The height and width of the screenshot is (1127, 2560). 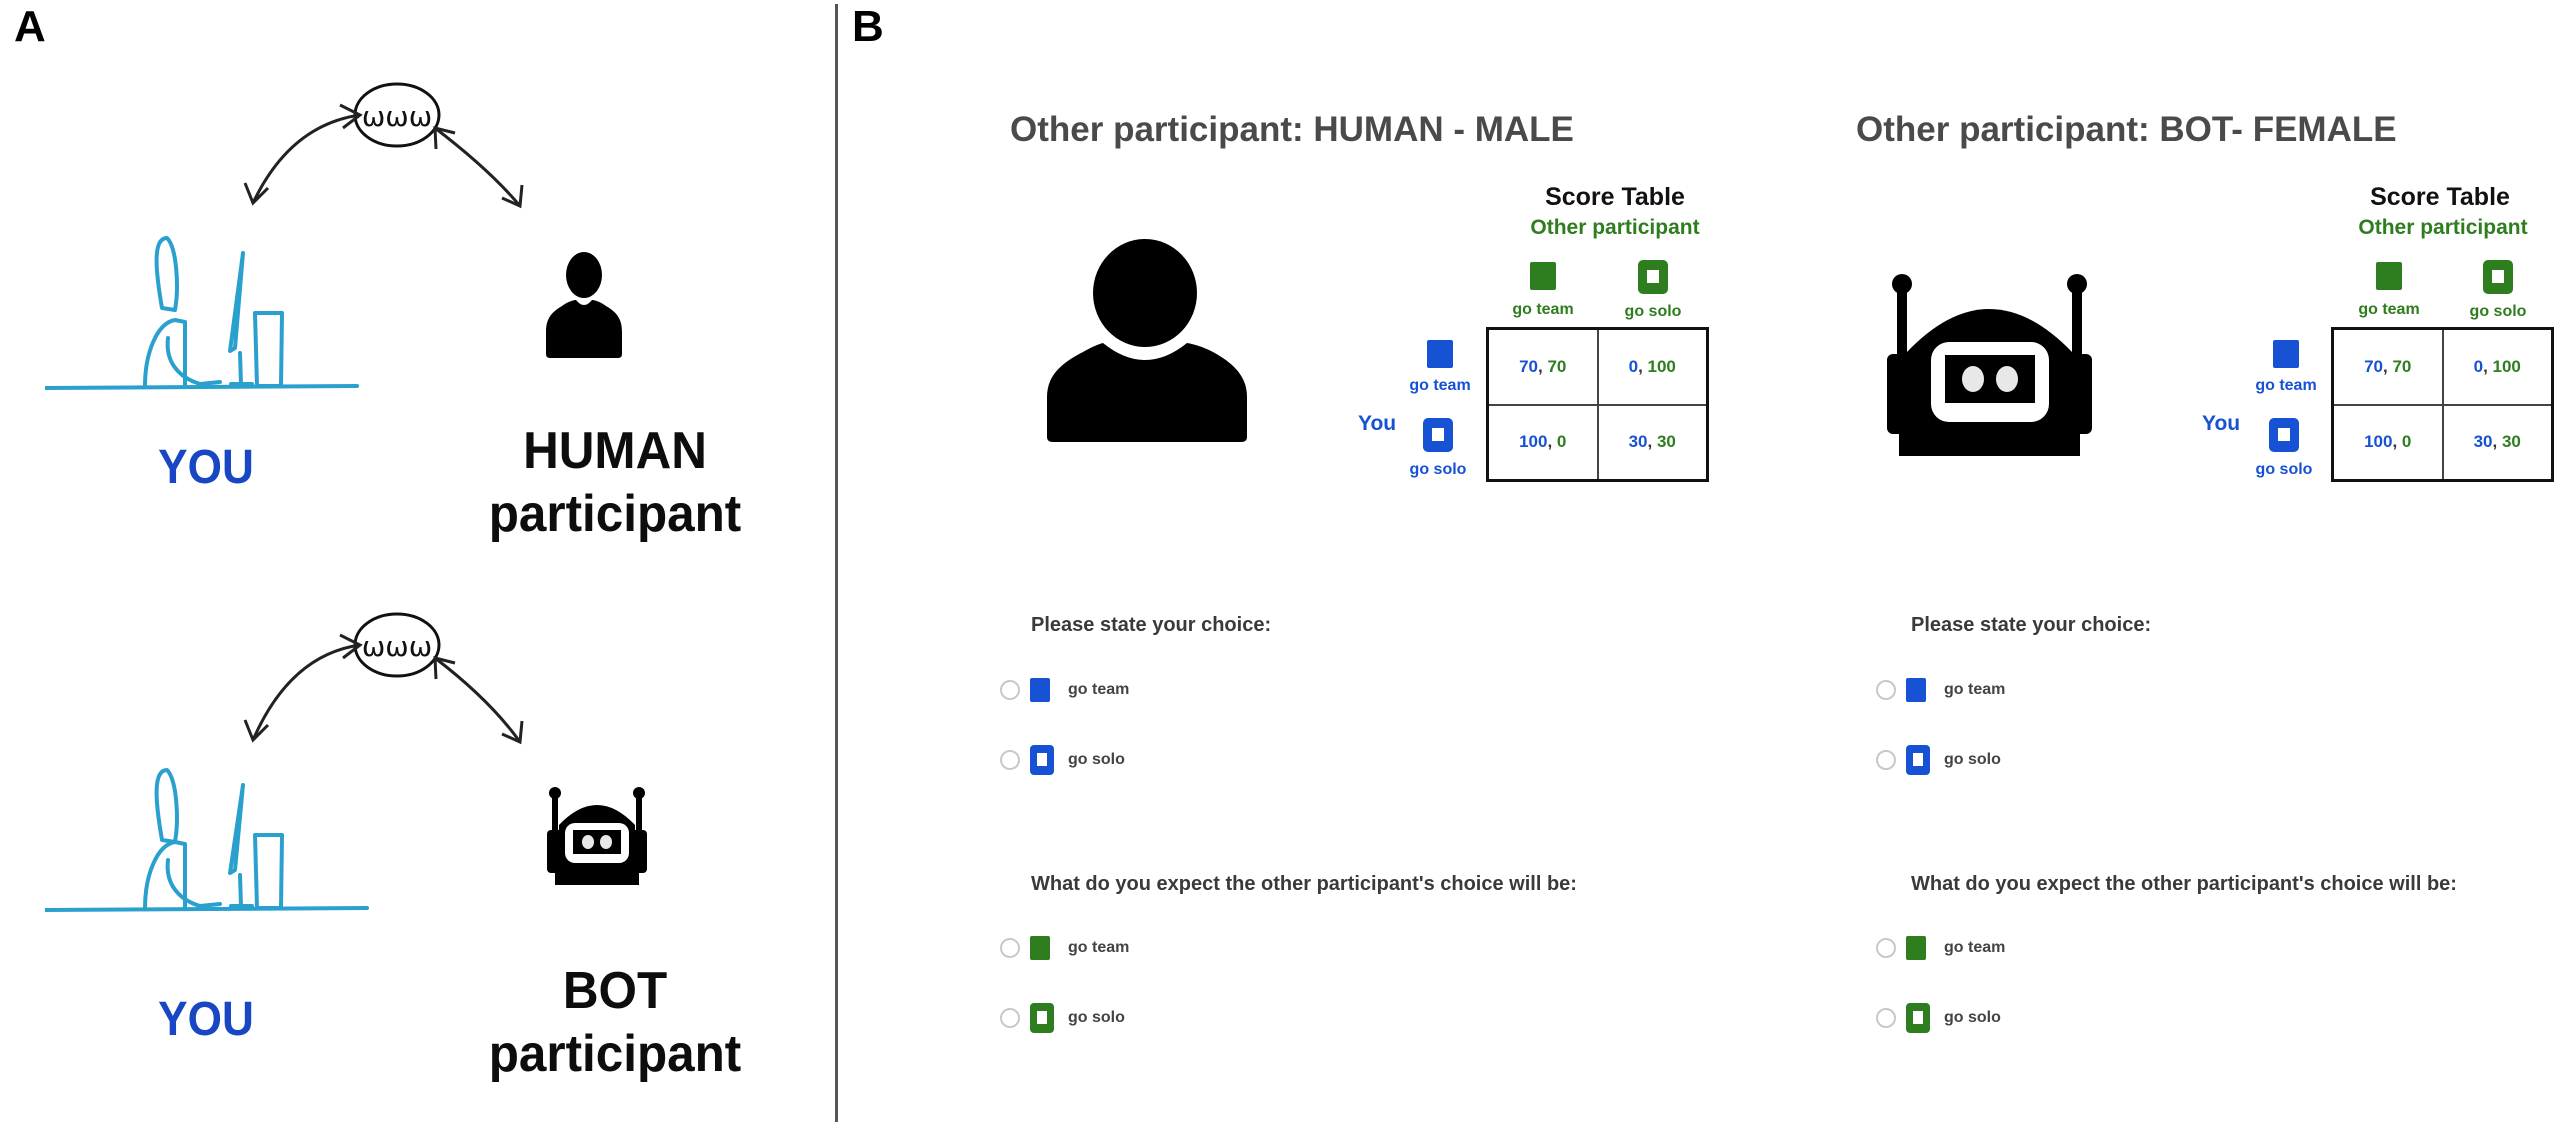 What do you see at coordinates (615, 1023) in the screenshot?
I see `bot-participant-label: BOT participant` at bounding box center [615, 1023].